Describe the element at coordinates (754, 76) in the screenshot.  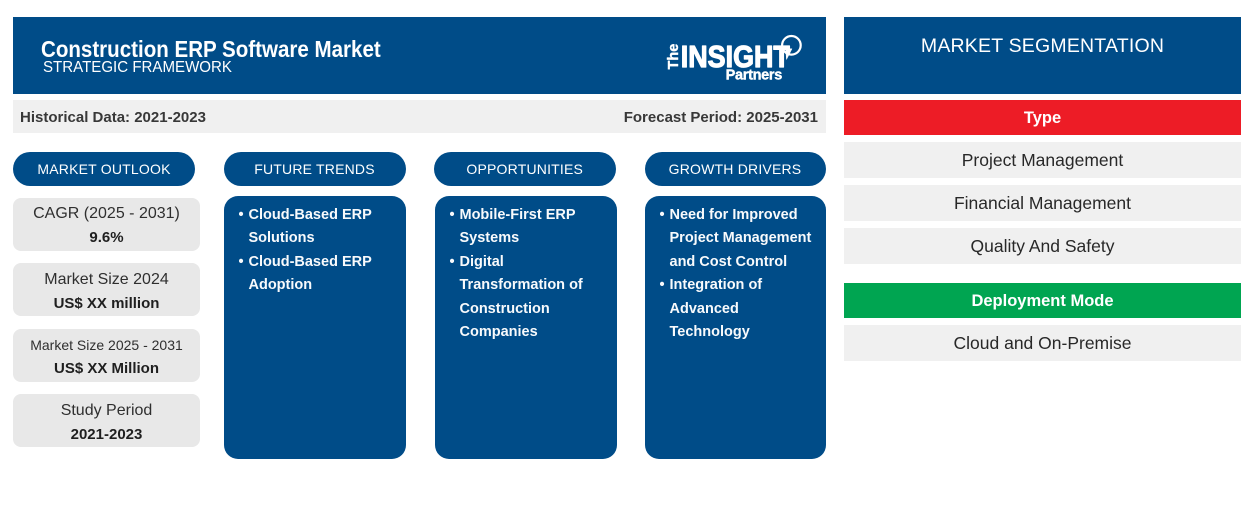
I see `svg-text: Partners` at that location.